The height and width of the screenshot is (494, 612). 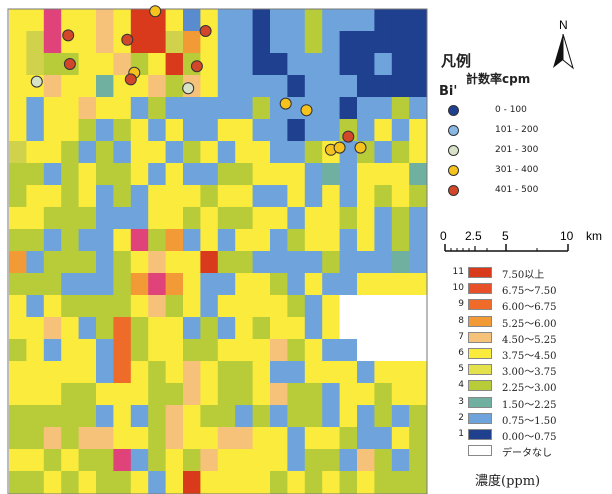 I want to click on concentration-label: 6.75～7.50, so click(x=529, y=292).